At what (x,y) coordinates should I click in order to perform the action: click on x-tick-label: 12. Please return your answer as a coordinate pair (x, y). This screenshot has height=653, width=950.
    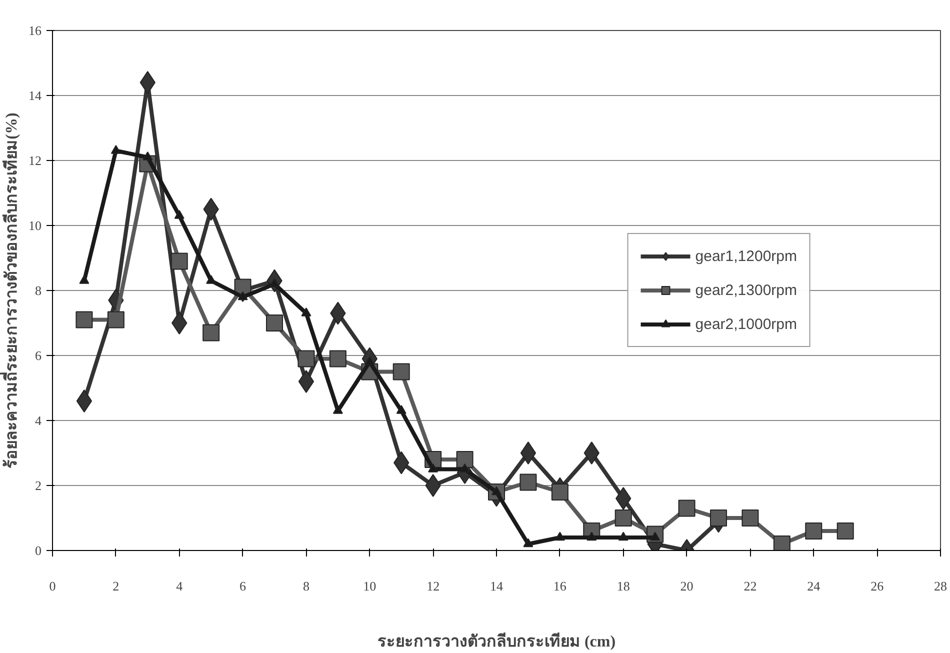
    Looking at the image, I should click on (433, 586).